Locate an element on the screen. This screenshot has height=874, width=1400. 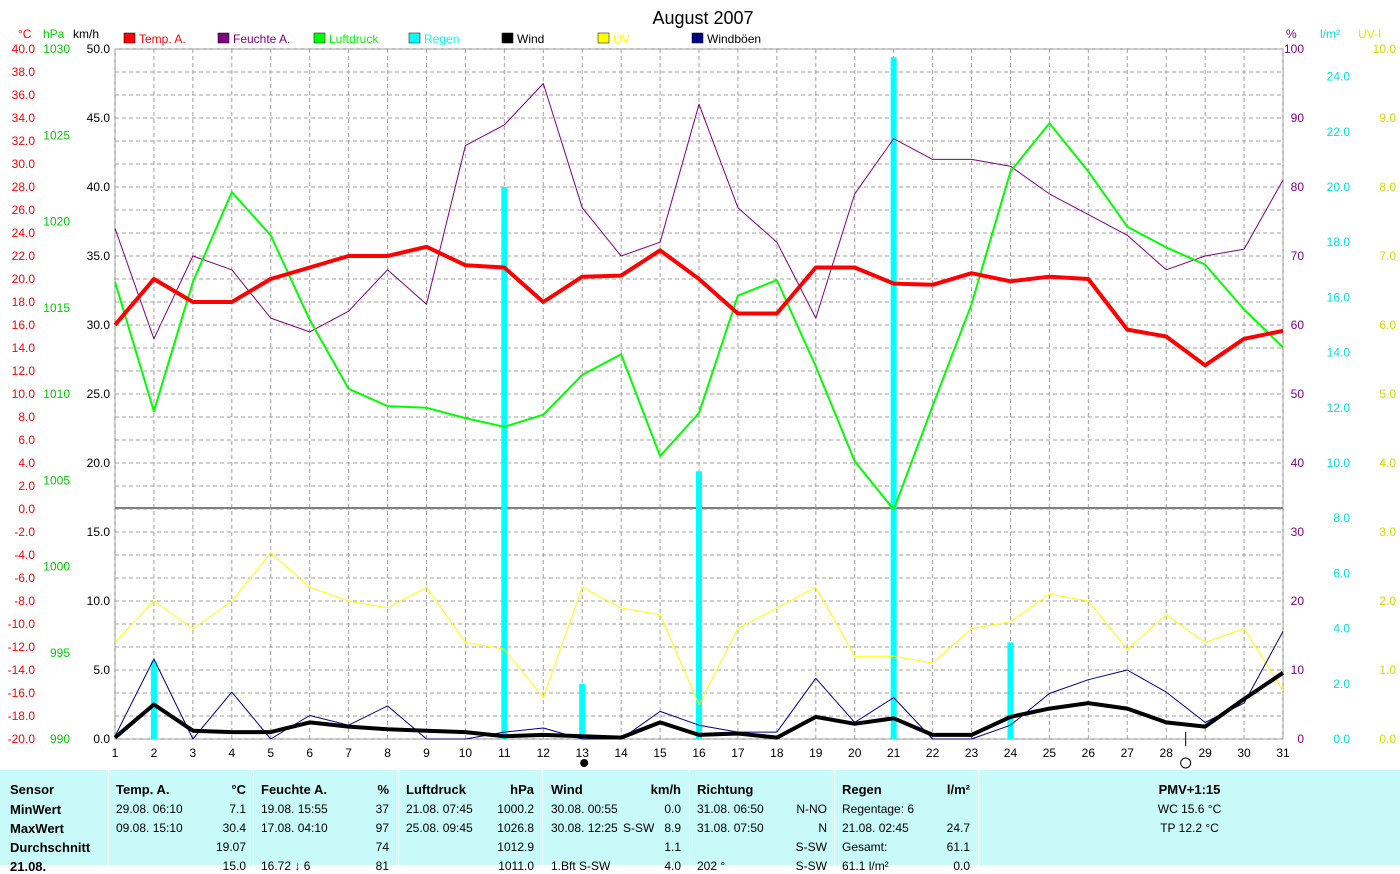
temp-max-time: 09.08. 15:10 is located at coordinates (149, 828).